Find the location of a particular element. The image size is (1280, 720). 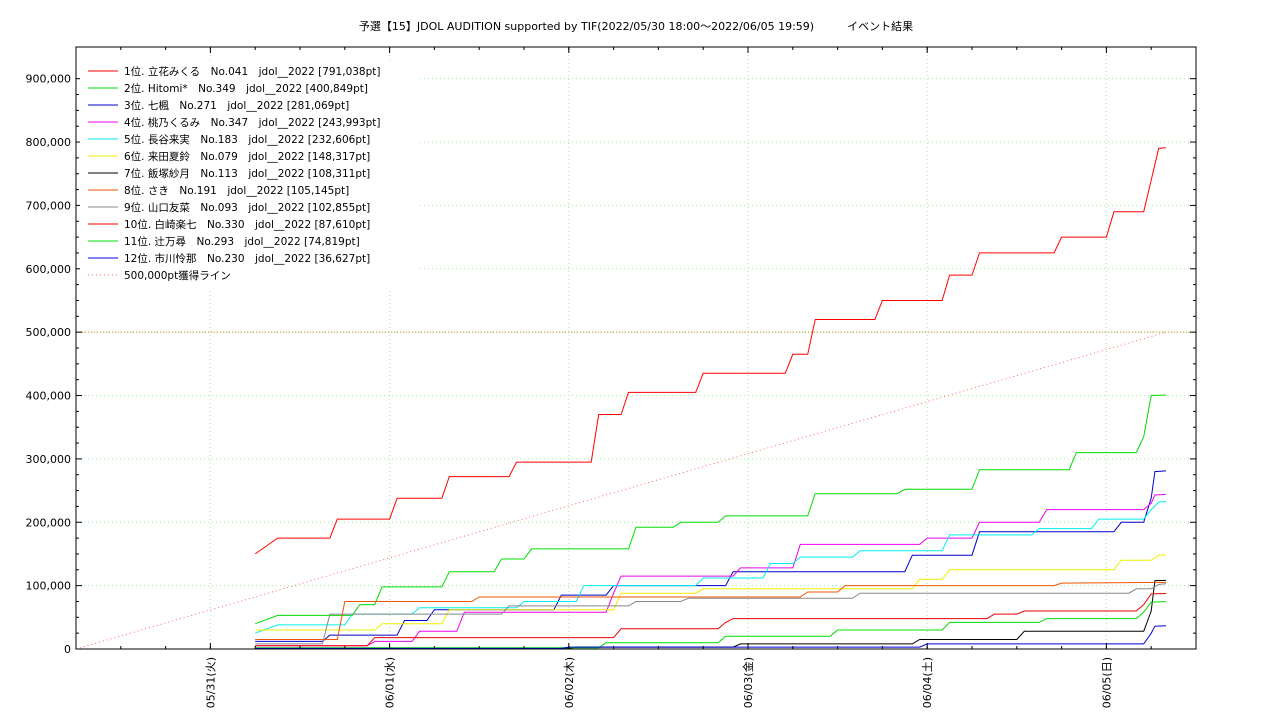

y-tick-label: 600,000 is located at coordinates (49, 269).